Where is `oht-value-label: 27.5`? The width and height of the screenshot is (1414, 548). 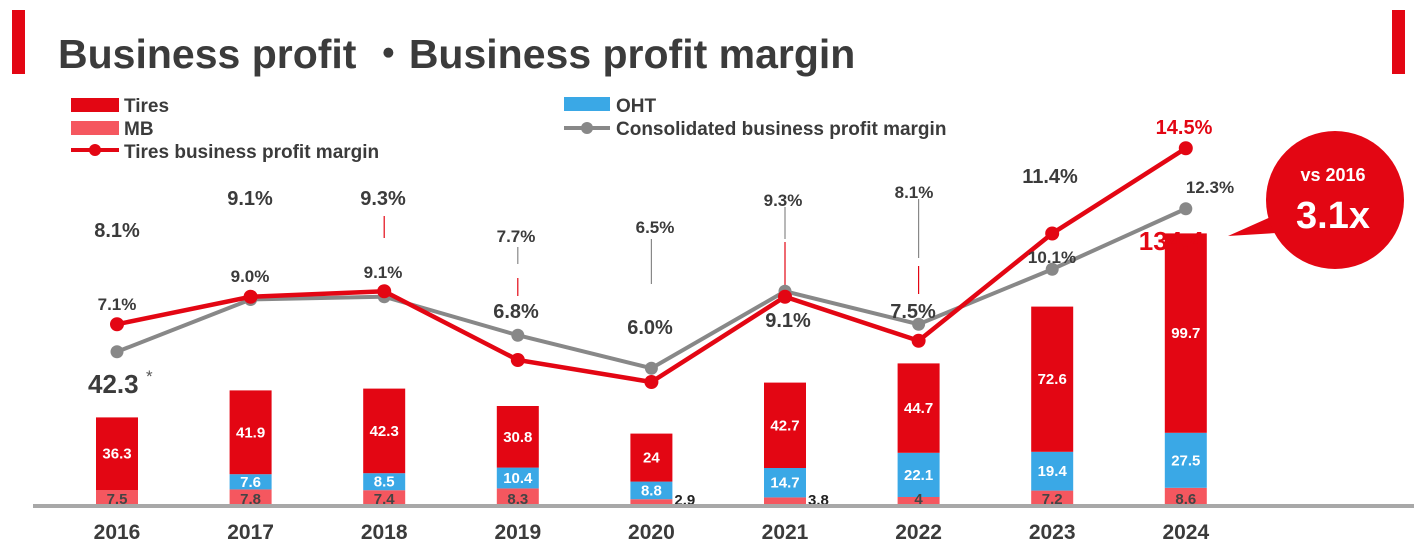 oht-value-label: 27.5 is located at coordinates (1185, 460).